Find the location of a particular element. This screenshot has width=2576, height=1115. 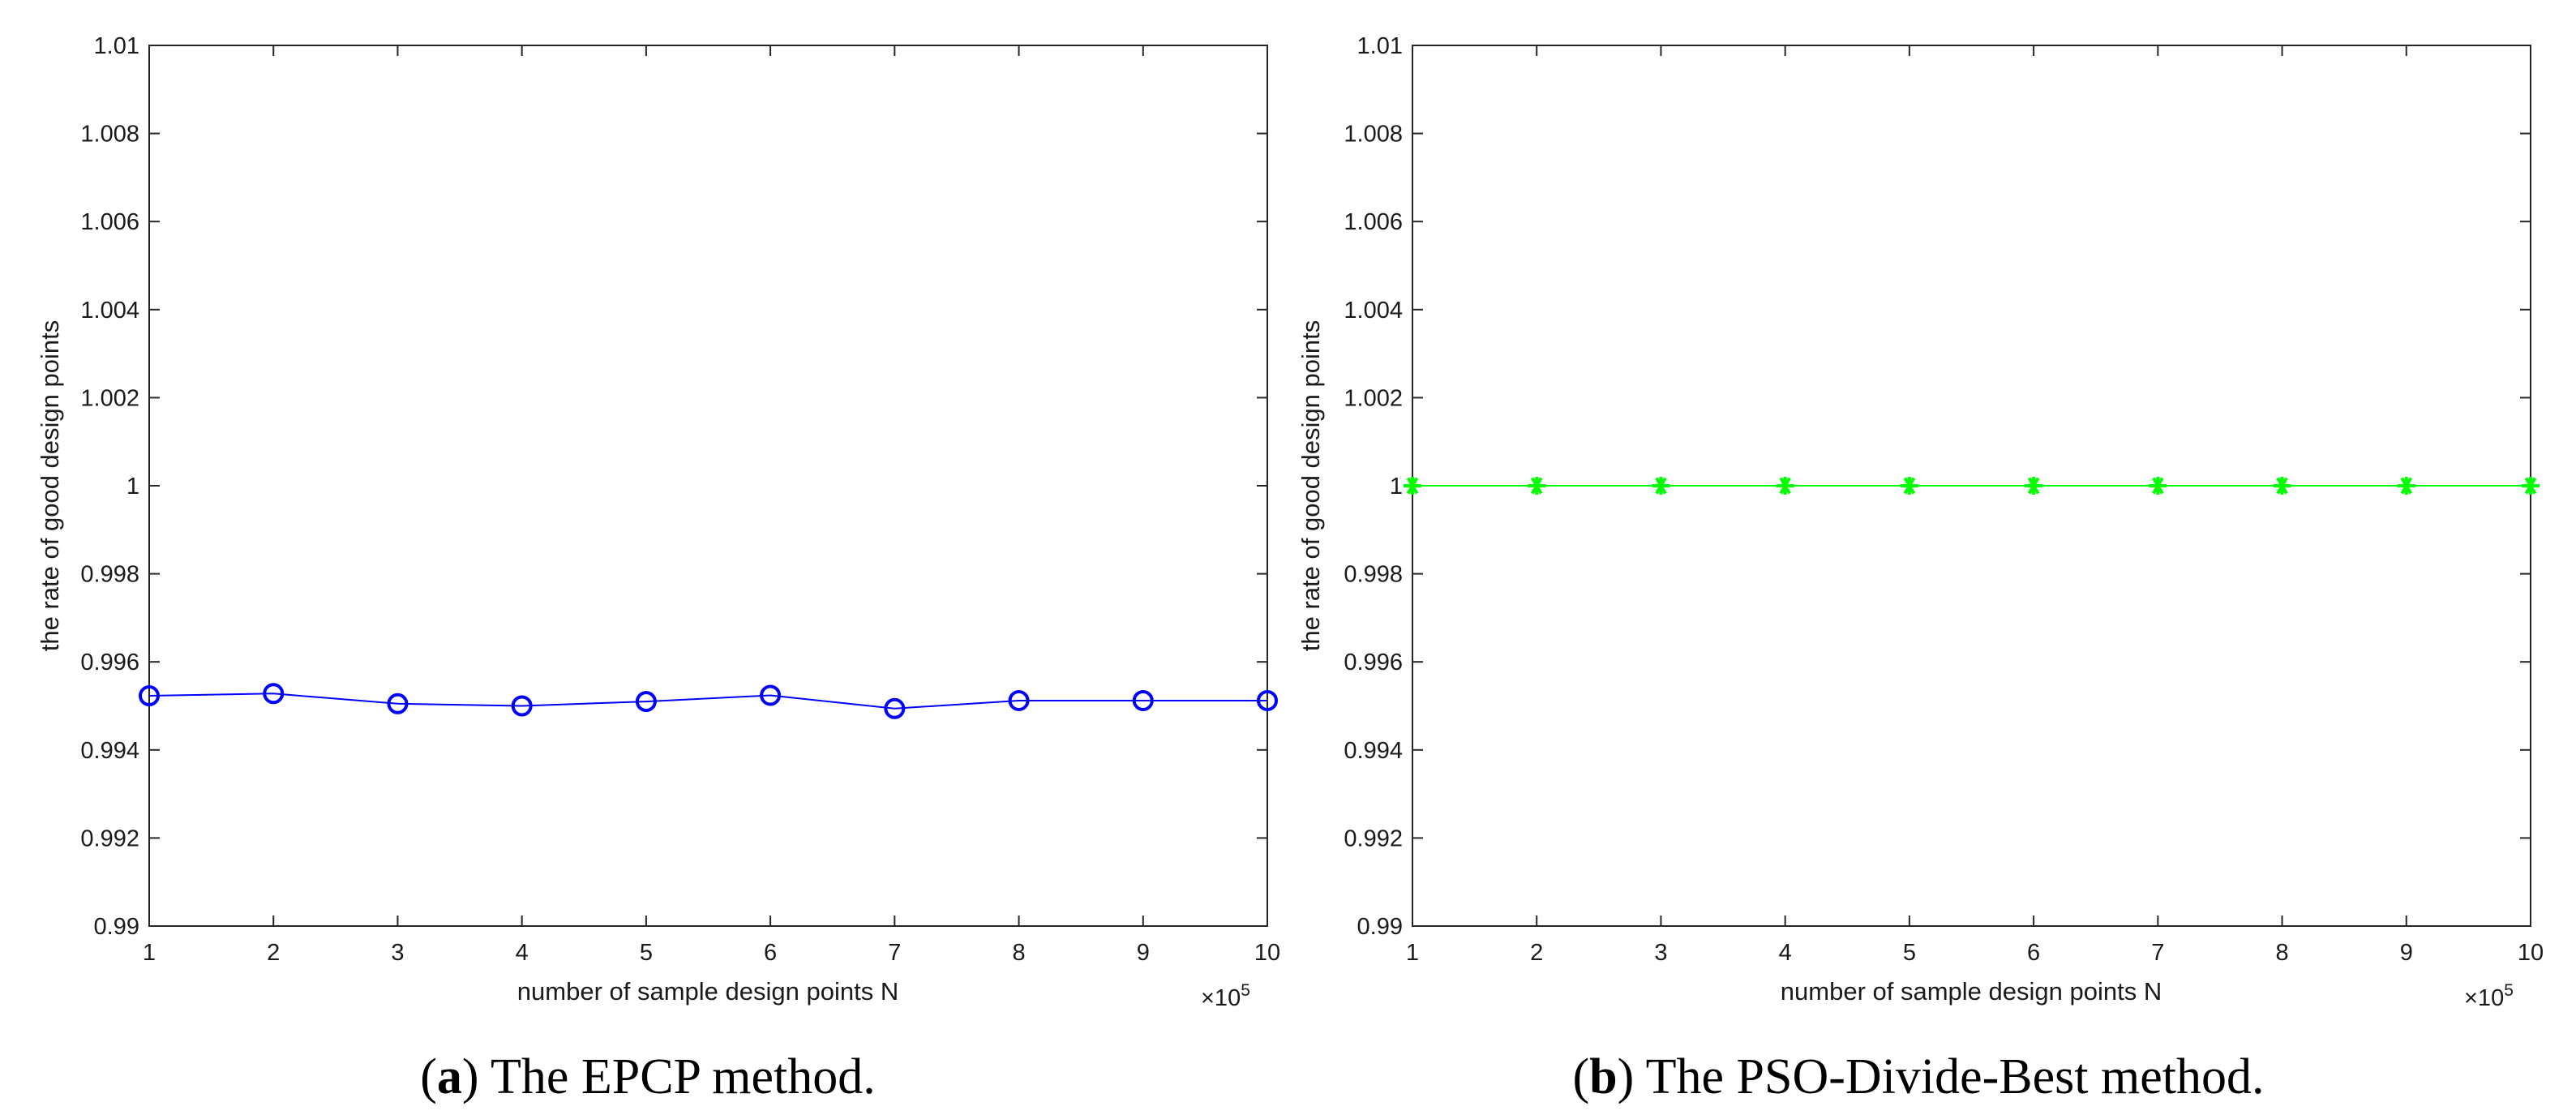

x-multiplier-exp-b: 5 is located at coordinates (2509, 990).